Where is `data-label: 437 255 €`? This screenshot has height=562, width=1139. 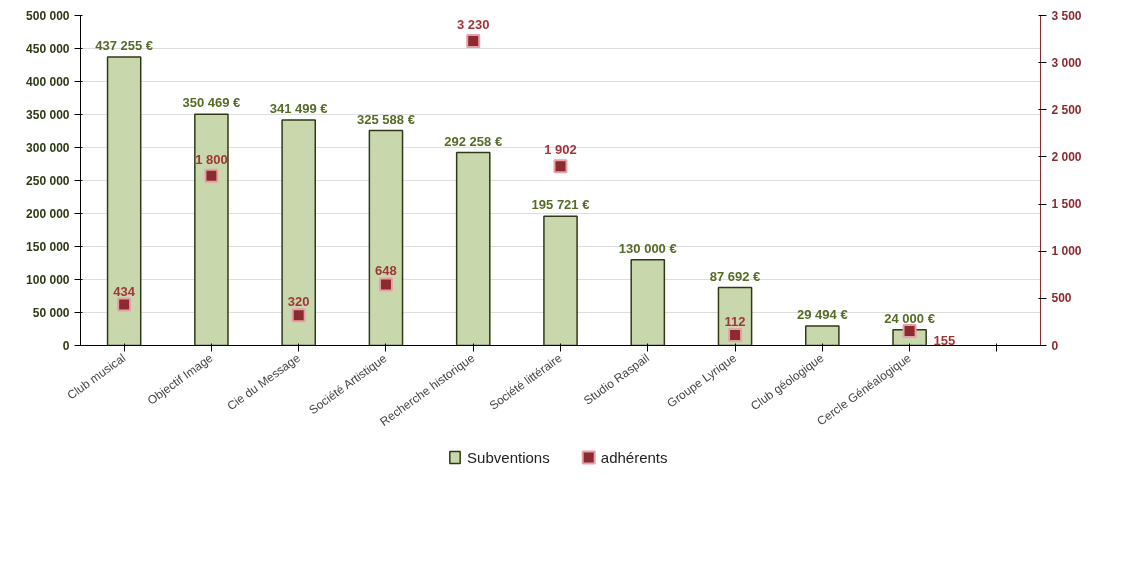 data-label: 437 255 € is located at coordinates (124, 45).